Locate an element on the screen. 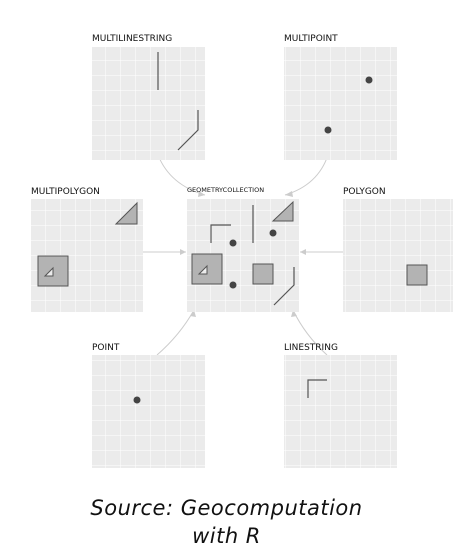 The height and width of the screenshot is (554, 453). panel-multilinestring: MULTILINESTRING is located at coordinates (148, 97).